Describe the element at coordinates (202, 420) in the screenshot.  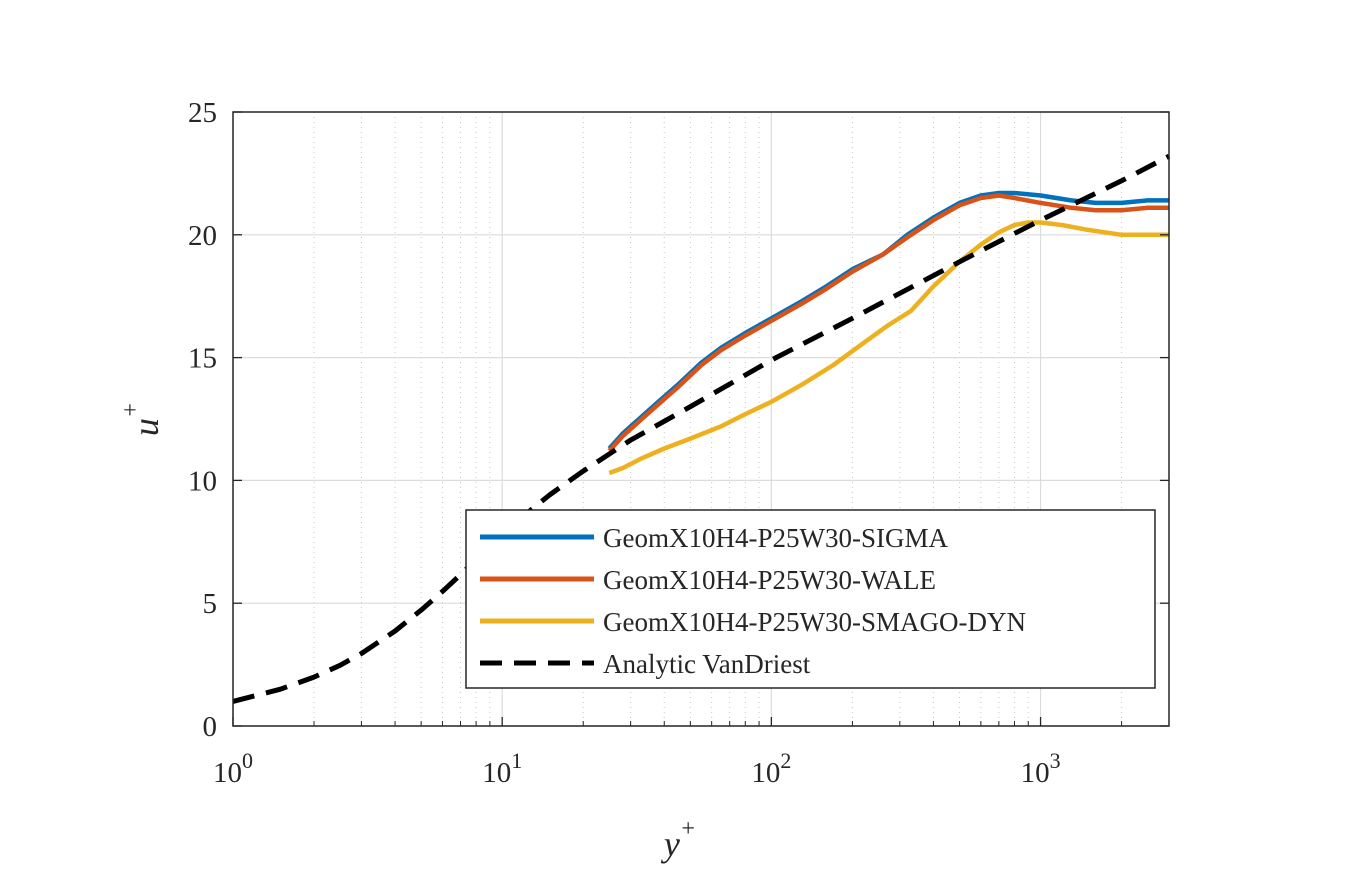
I see `y-tick-labels: 0 5 10 15 20 25` at that location.